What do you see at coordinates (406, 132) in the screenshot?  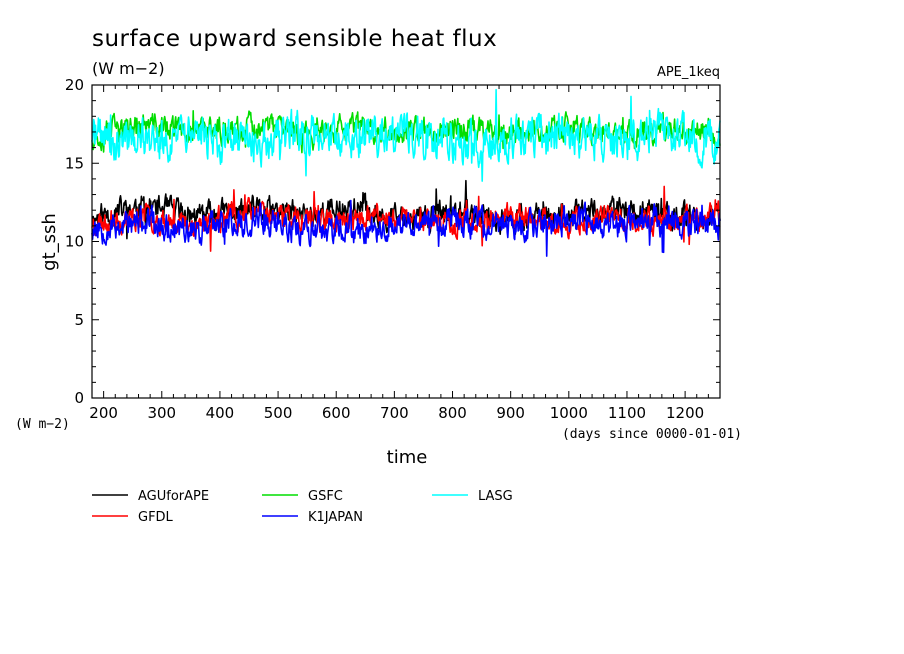 I see `series-line-gsfc` at bounding box center [406, 132].